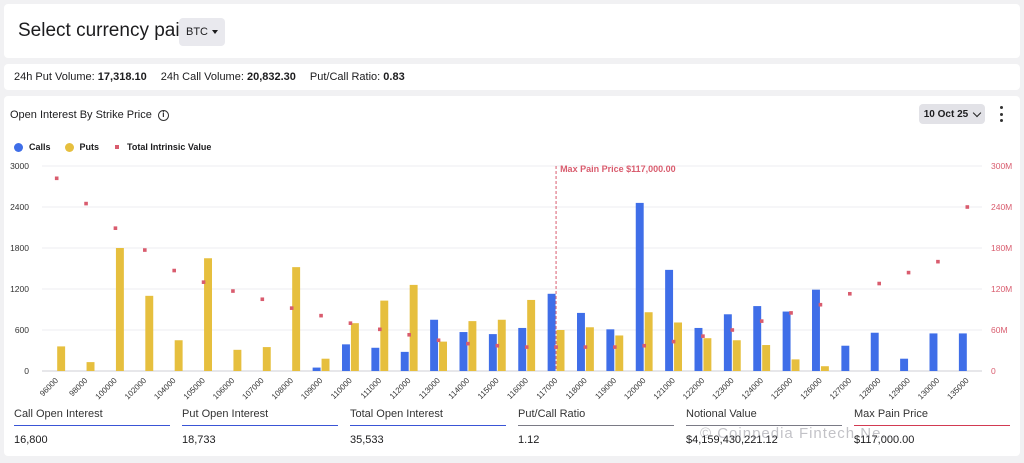 Image resolution: width=1024 pixels, height=463 pixels. I want to click on metric-notional-value: Notional Value $4,159,430,221.12, so click(764, 427).